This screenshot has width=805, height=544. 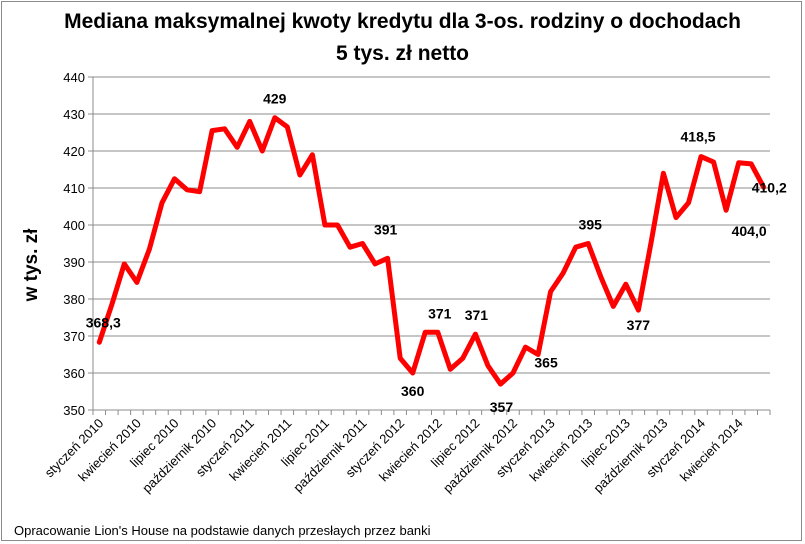 What do you see at coordinates (74, 114) in the screenshot?
I see `y-tick-label: 430` at bounding box center [74, 114].